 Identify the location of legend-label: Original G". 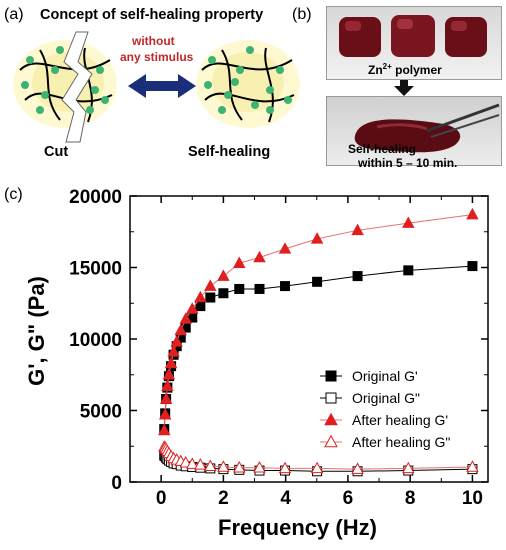
(386, 398).